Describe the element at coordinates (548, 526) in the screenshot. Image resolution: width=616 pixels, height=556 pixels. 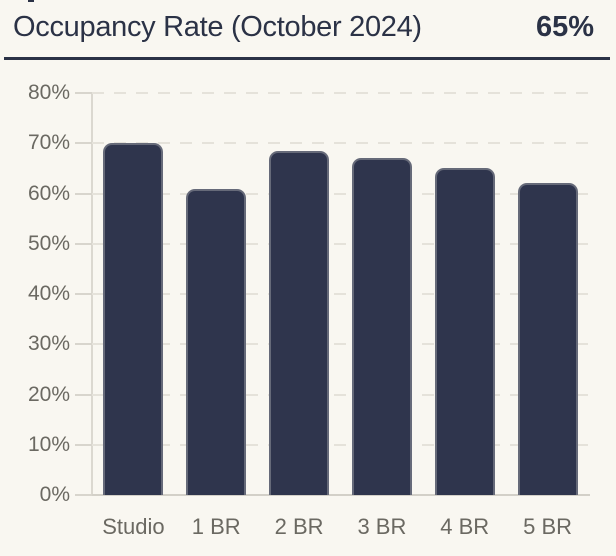
I see `x-axis-label: 5 BR` at that location.